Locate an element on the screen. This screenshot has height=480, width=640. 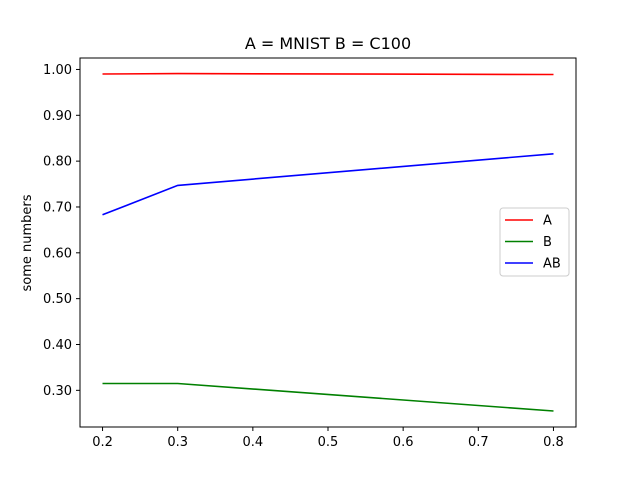
y-tick-label: 1.00 is located at coordinates (57, 70).